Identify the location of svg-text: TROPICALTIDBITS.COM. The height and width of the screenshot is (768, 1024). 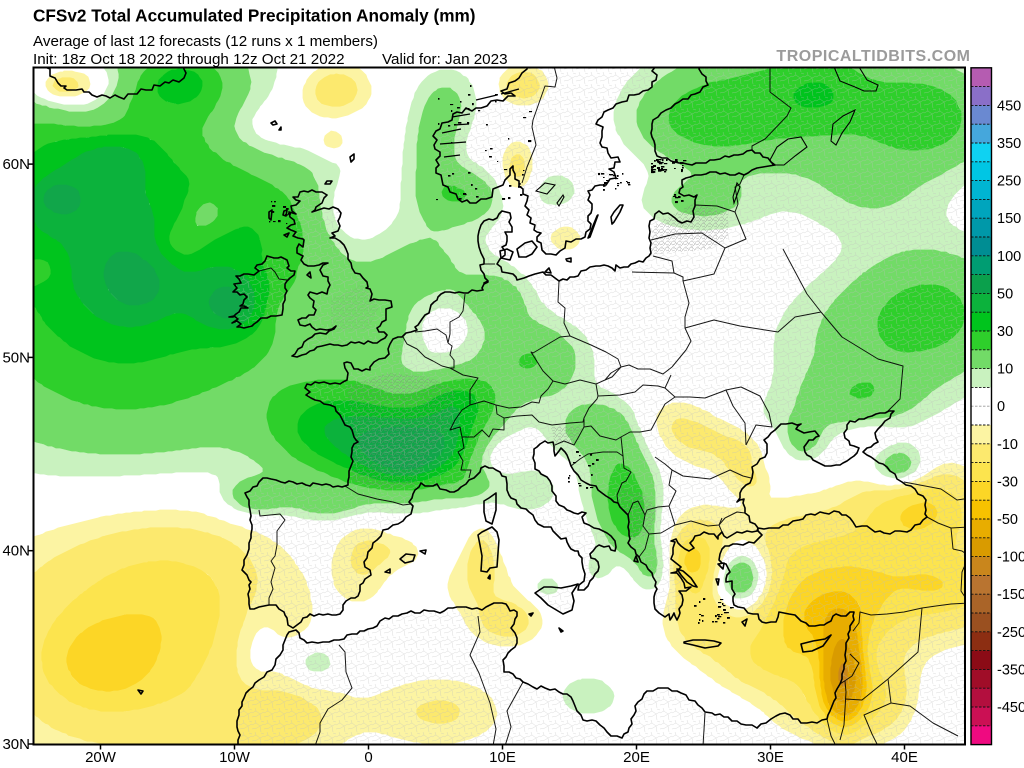
(873, 56).